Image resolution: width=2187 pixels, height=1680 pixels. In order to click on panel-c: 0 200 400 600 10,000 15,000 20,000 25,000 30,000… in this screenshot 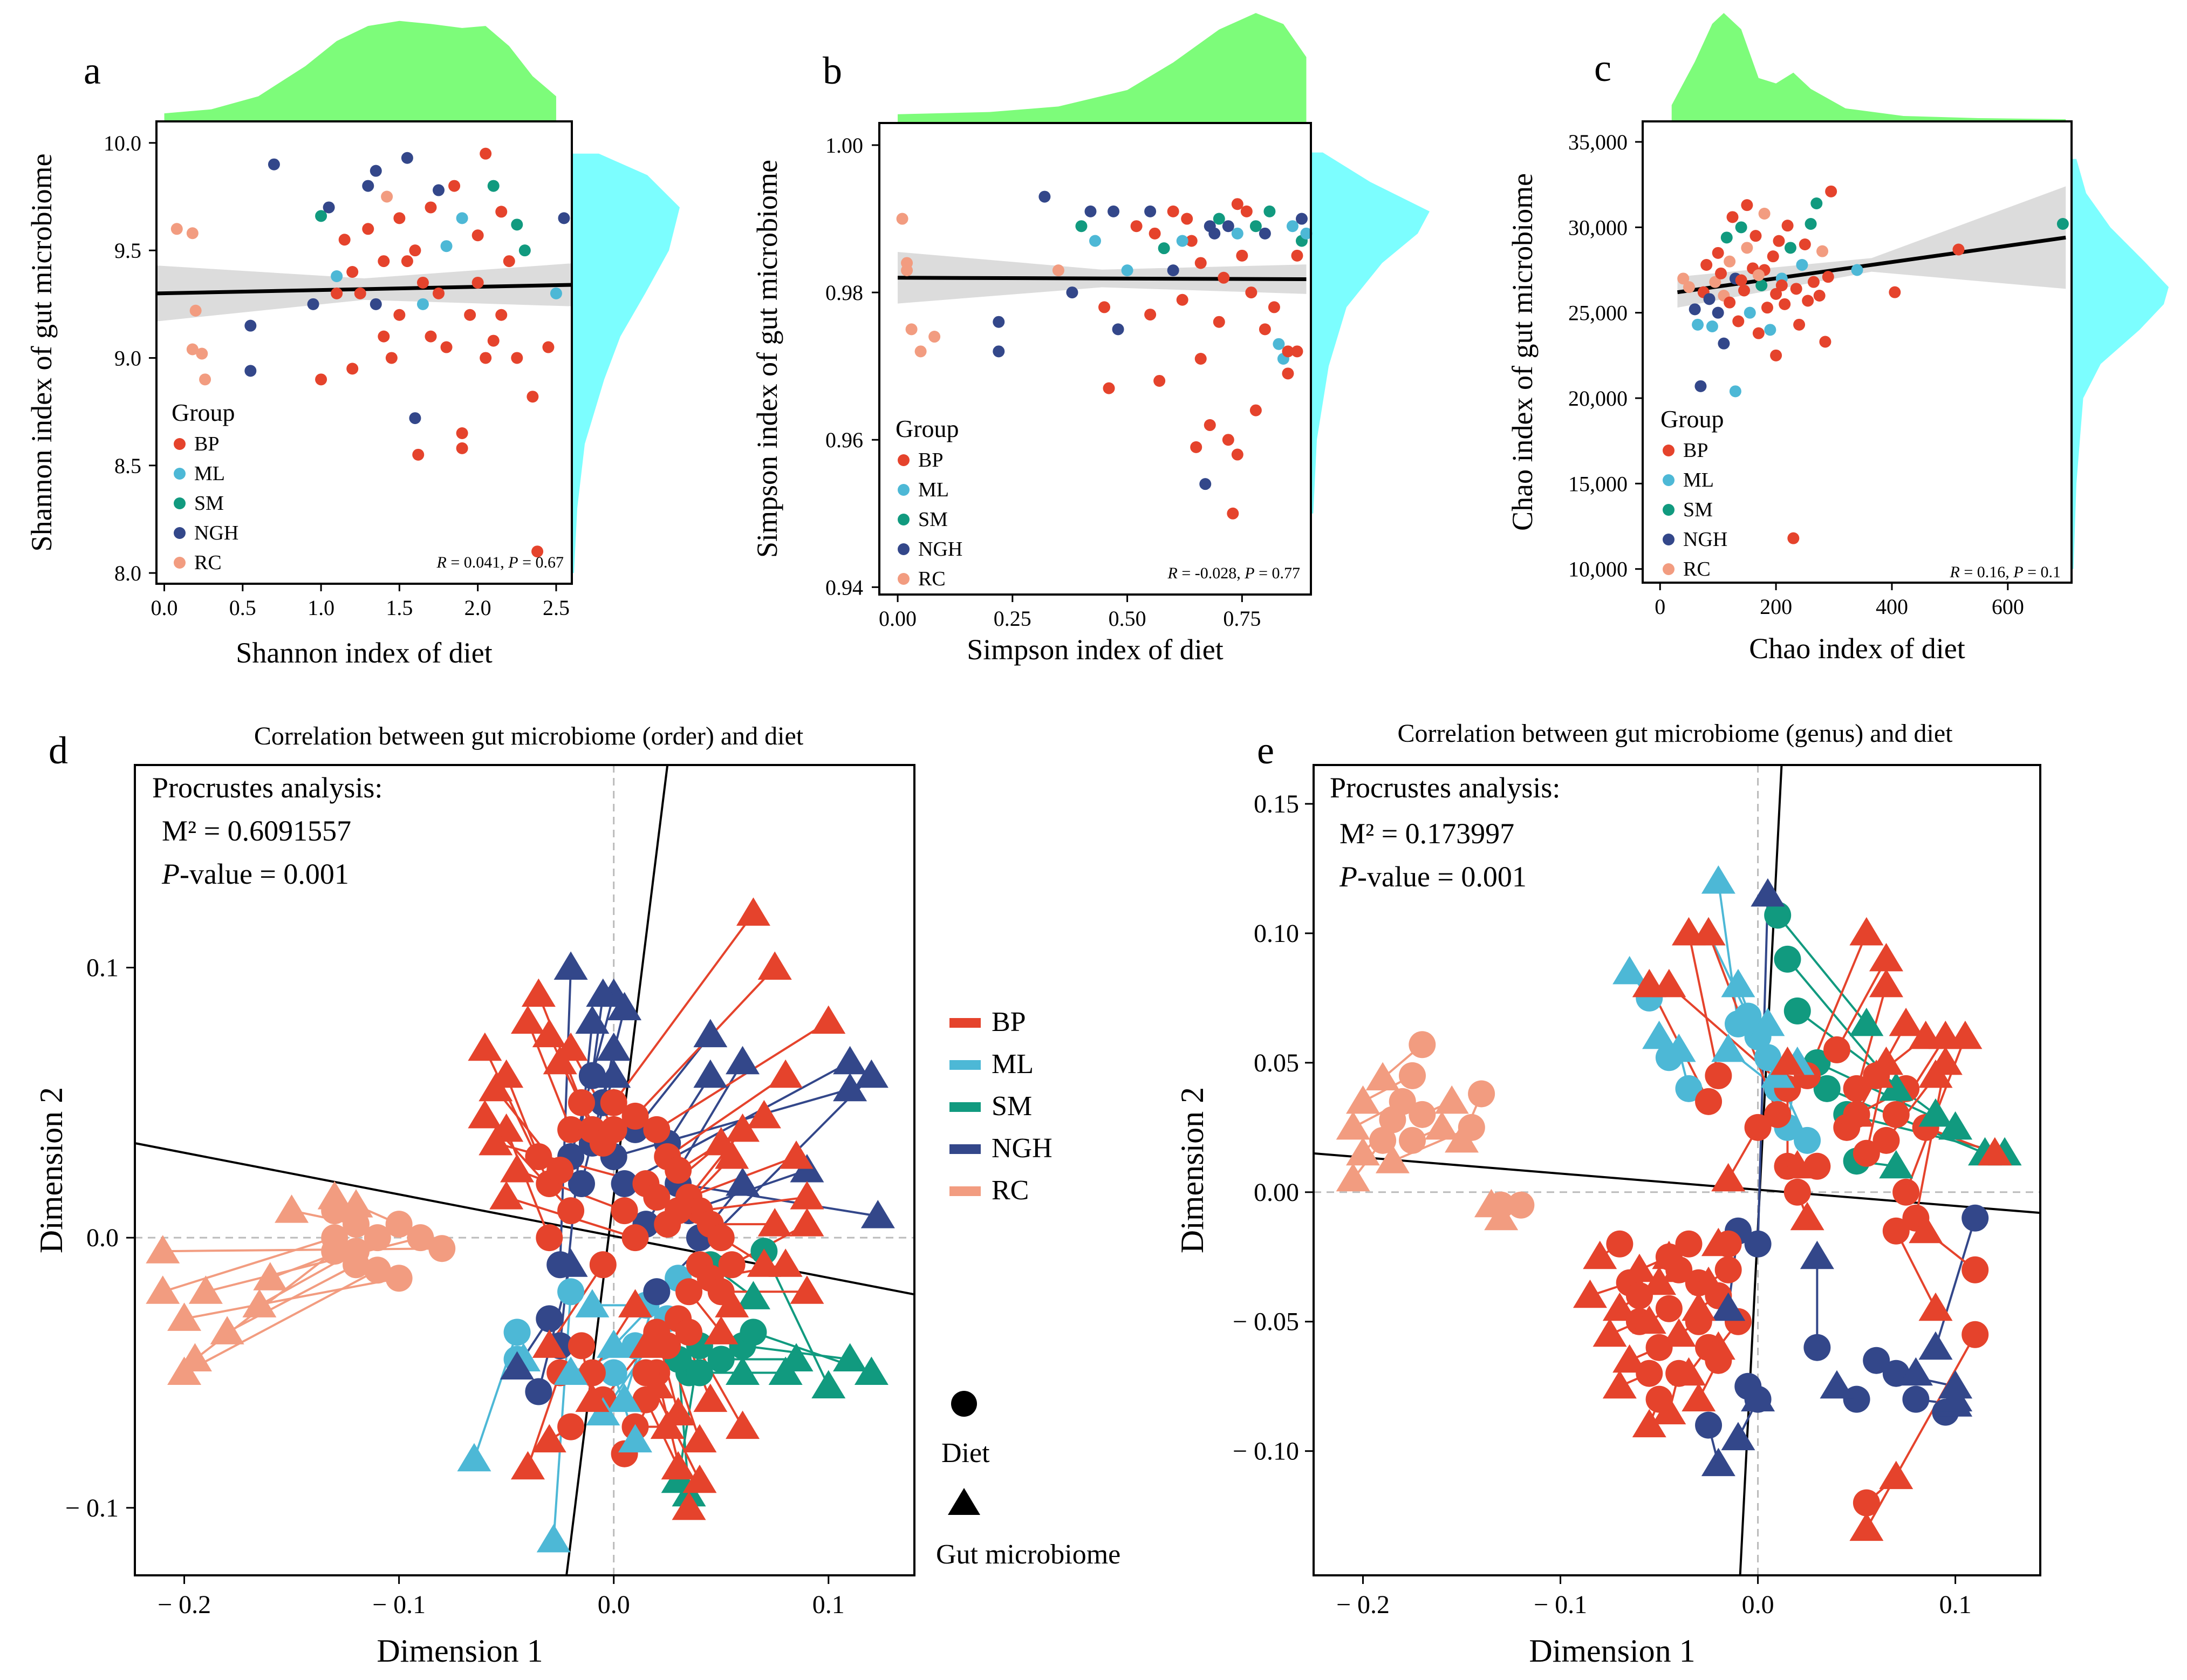, I will do `click(1837, 339)`.